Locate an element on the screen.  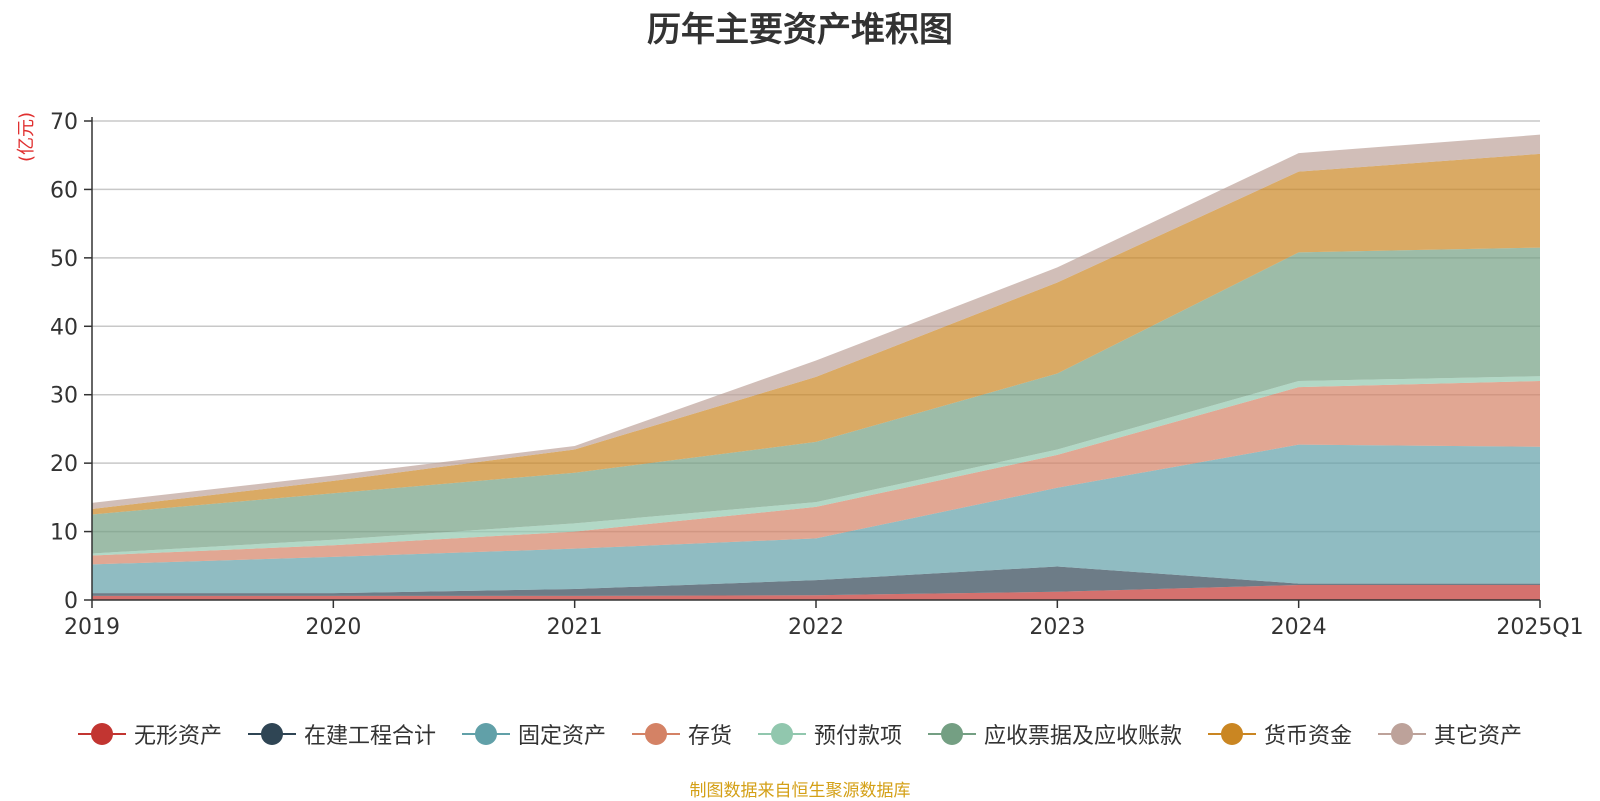
y-tick-label: 50 is located at coordinates (64, 259).